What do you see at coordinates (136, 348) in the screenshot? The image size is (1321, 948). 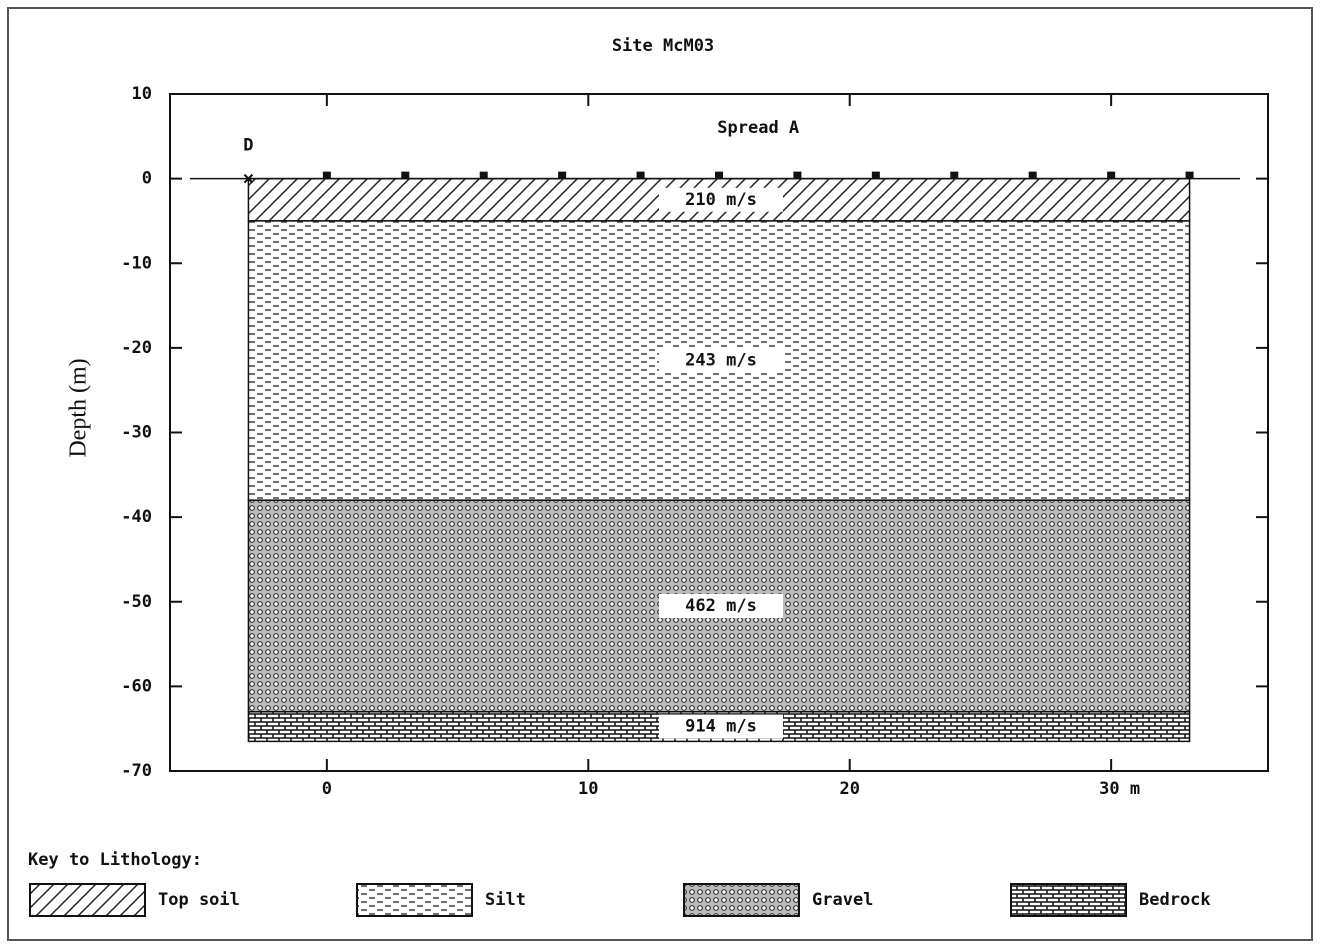 I see `y-tick-label: -20` at bounding box center [136, 348].